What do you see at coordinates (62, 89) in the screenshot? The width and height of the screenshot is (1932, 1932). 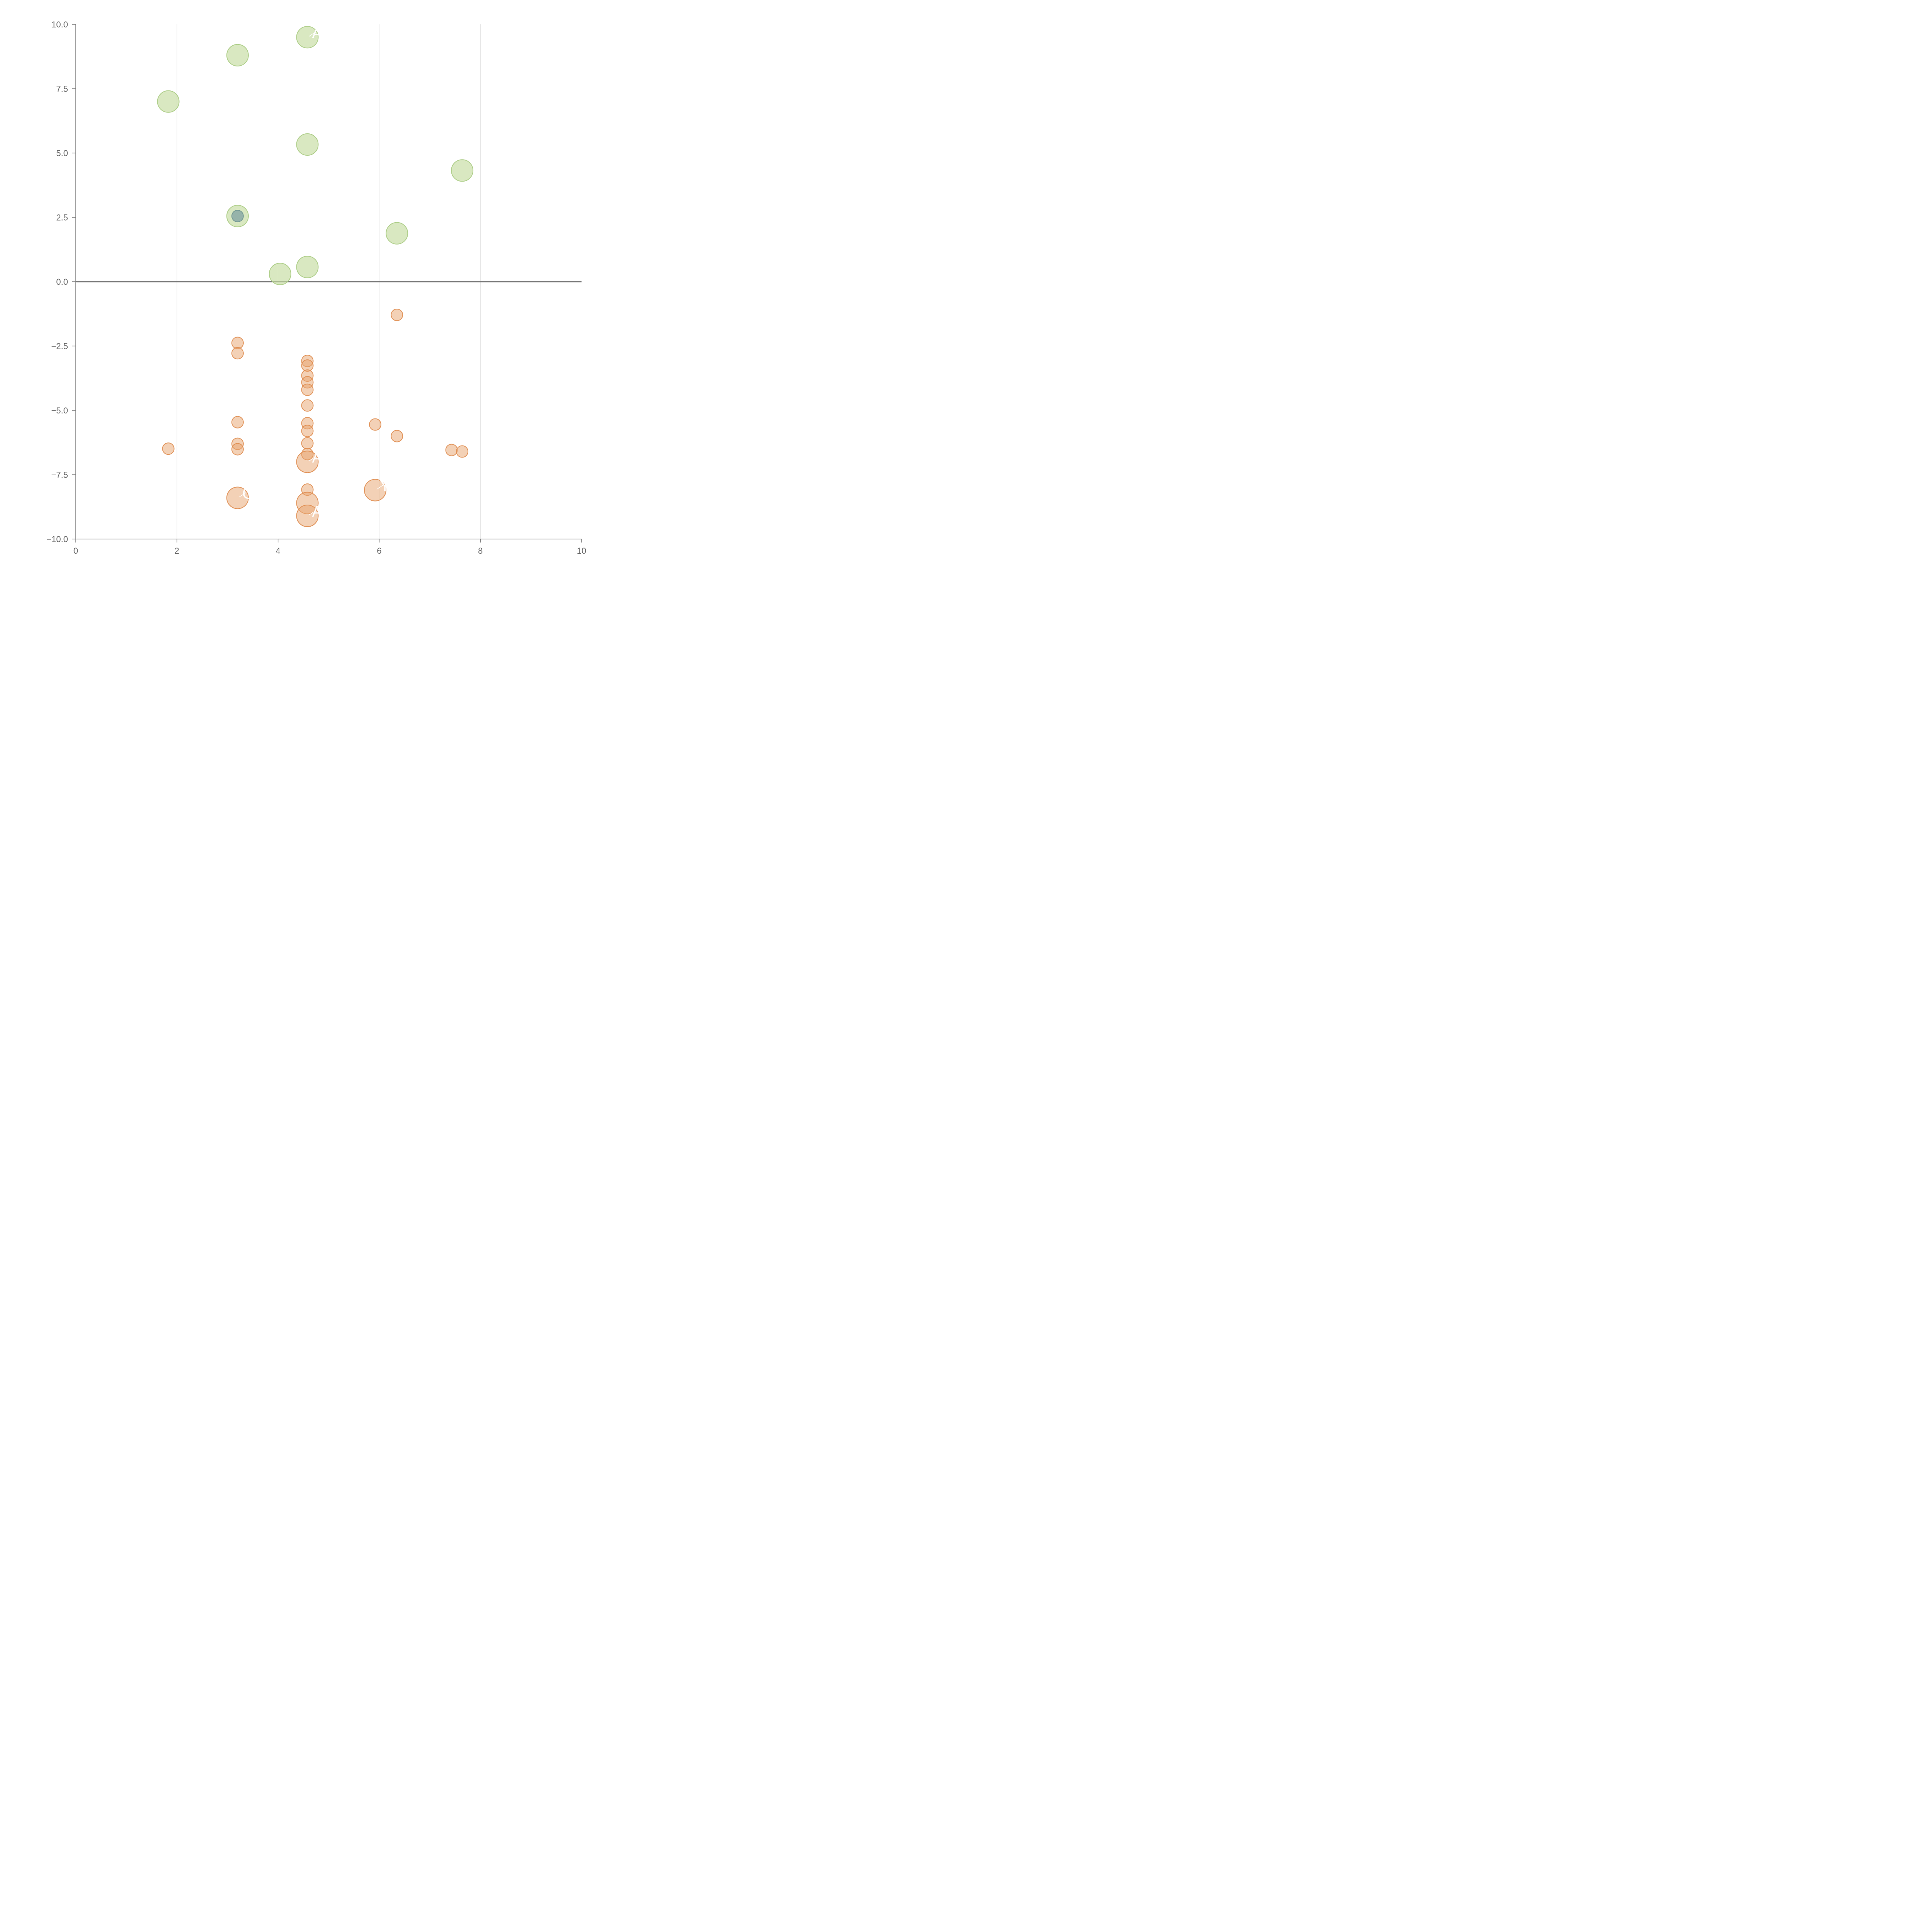 I see `y-tick-label: 7.5` at bounding box center [62, 89].